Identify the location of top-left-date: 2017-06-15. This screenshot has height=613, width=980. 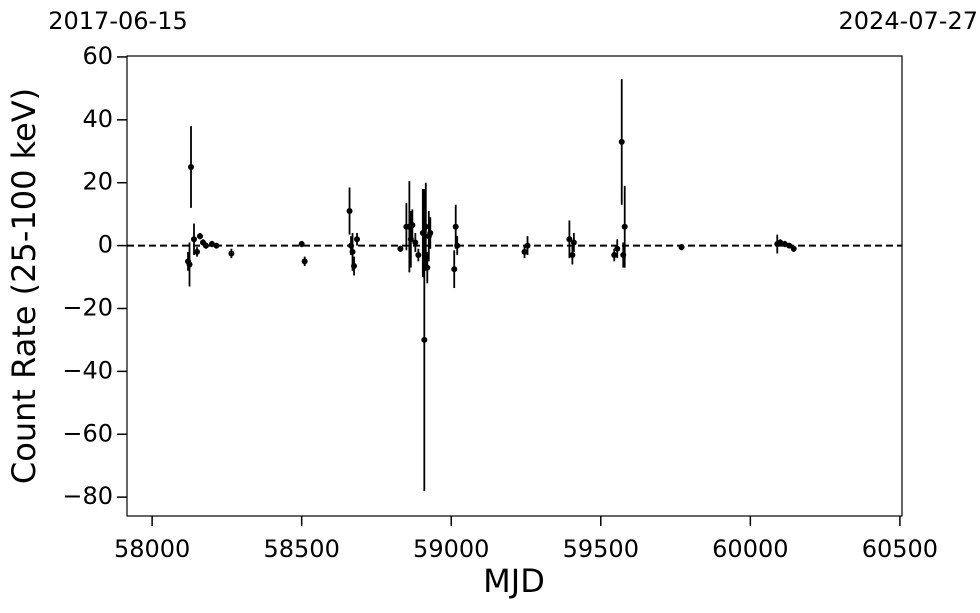
(117, 21).